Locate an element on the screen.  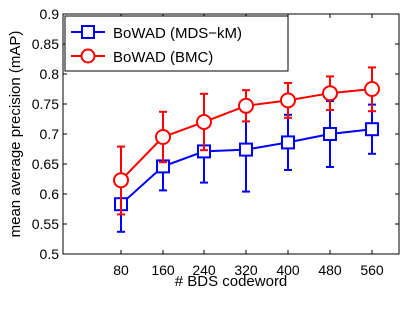
y-tick-label: 0.5 is located at coordinates (50, 254).